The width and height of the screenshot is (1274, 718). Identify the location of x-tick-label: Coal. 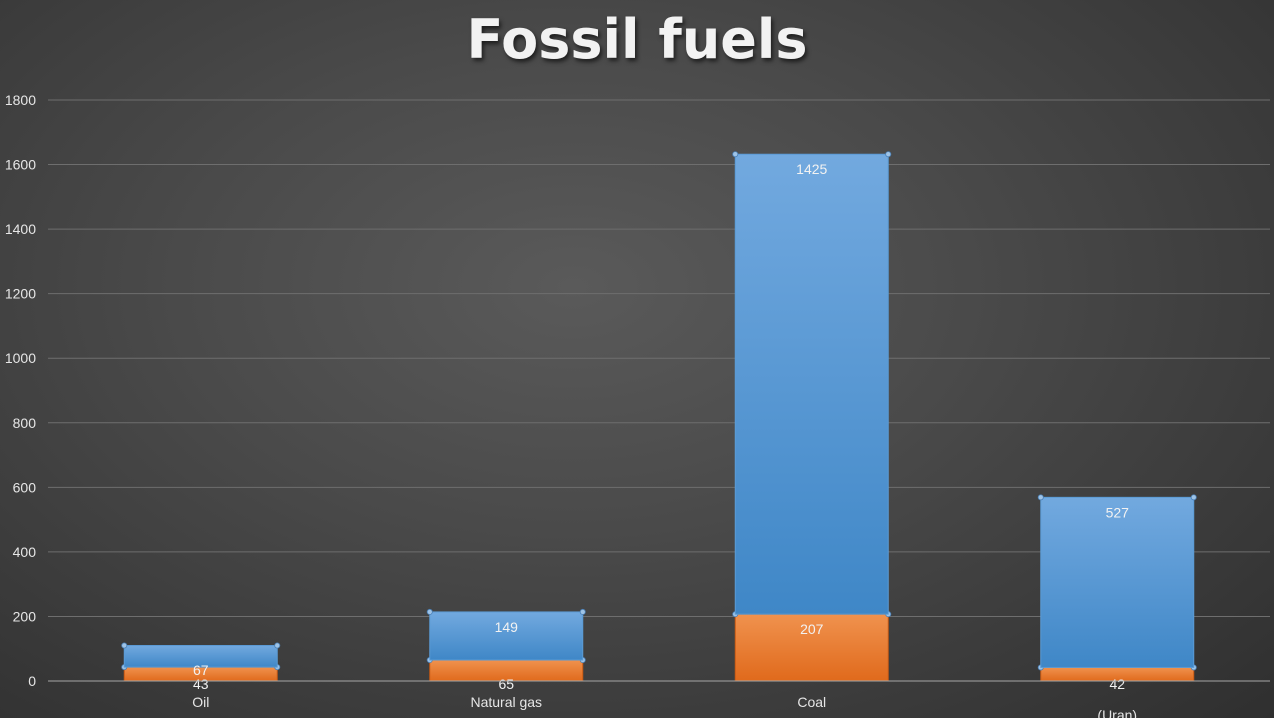
(811, 702).